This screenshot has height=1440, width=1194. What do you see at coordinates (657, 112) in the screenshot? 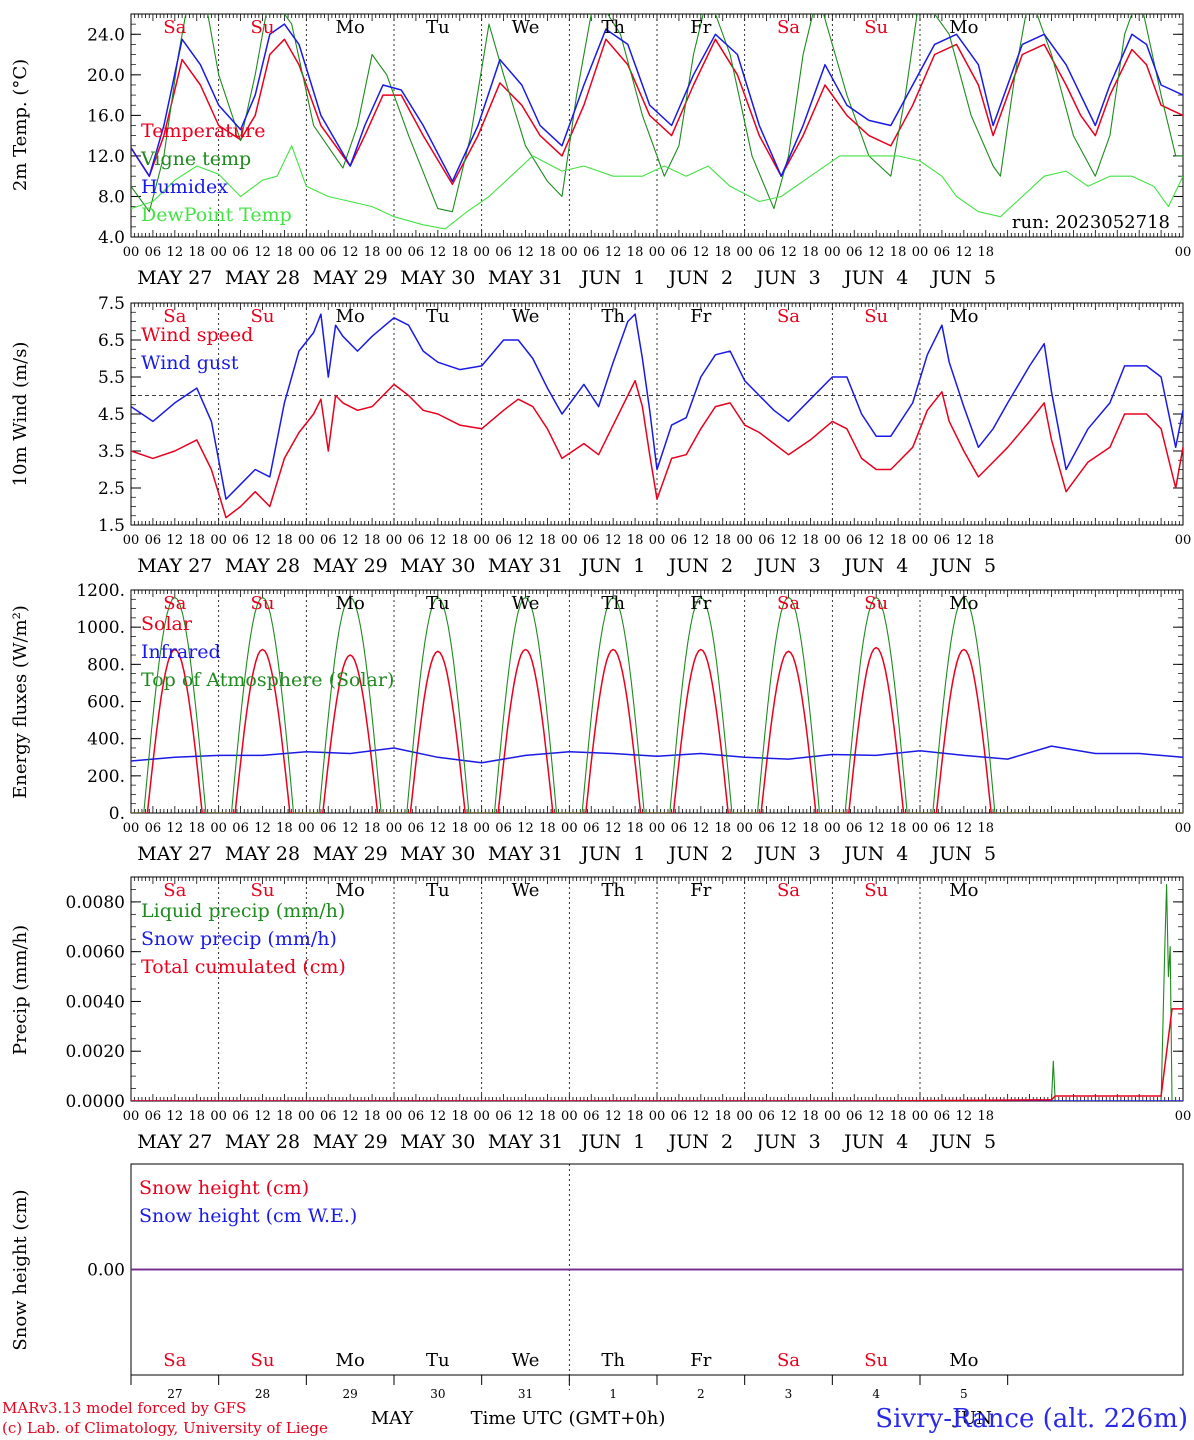
I see `series-line-temperature` at bounding box center [657, 112].